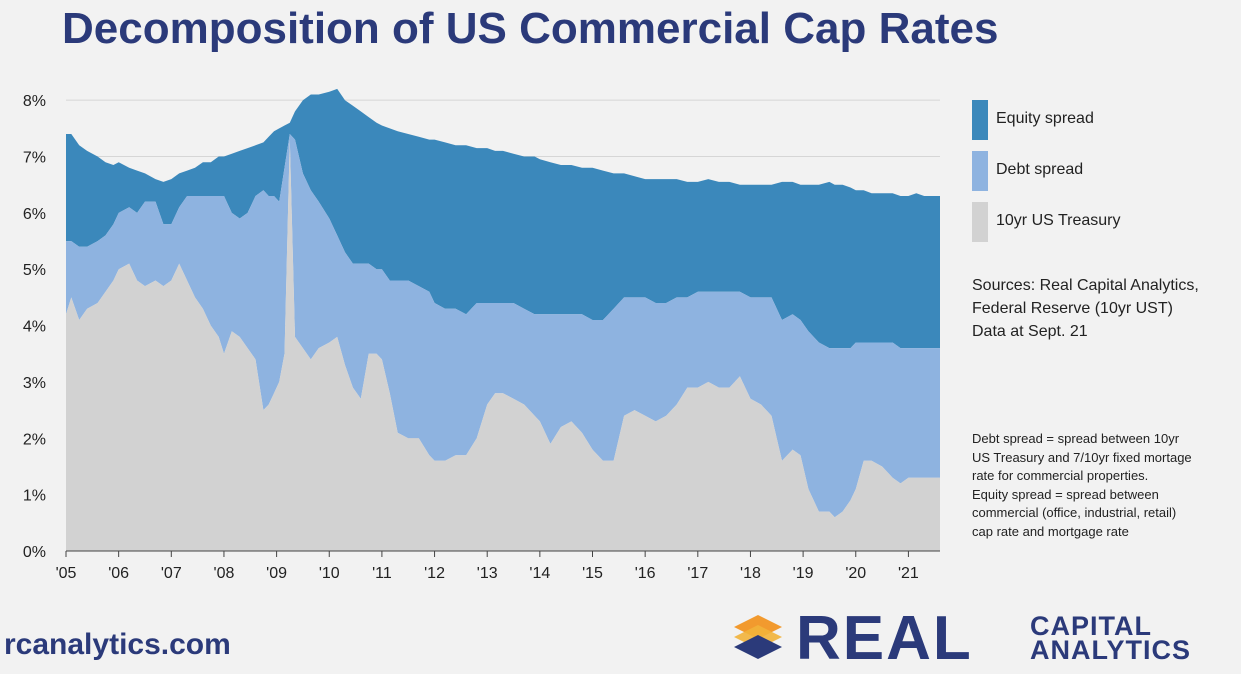 The width and height of the screenshot is (1241, 674). I want to click on legend-swatch-treasury, so click(980, 222).